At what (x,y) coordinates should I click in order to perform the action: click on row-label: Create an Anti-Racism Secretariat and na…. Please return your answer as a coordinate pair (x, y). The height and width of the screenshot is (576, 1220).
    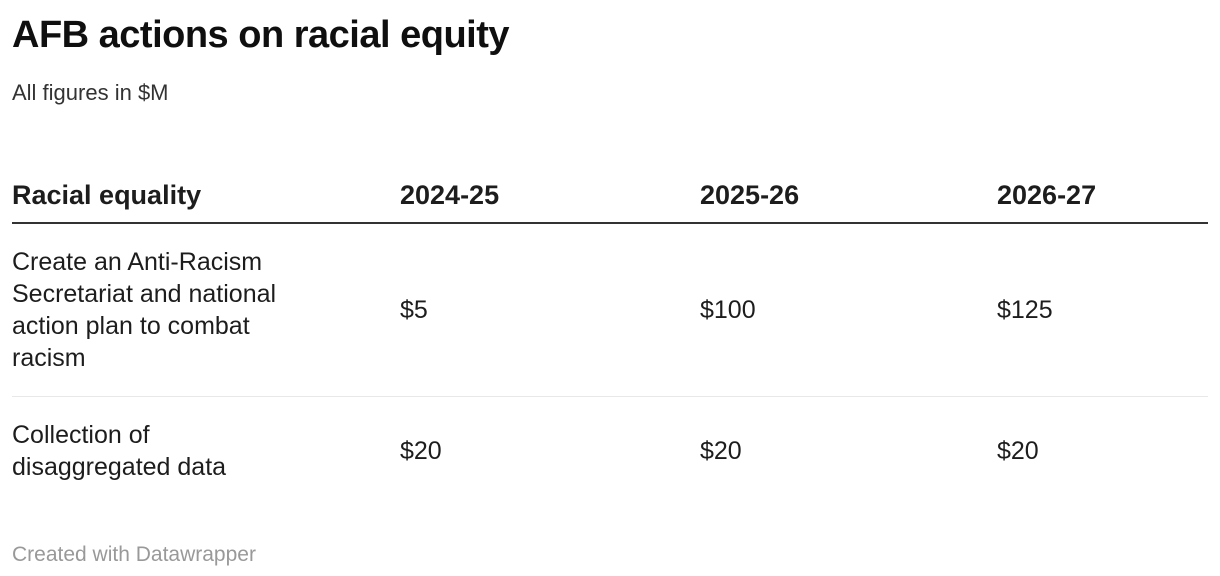
    Looking at the image, I should click on (144, 310).